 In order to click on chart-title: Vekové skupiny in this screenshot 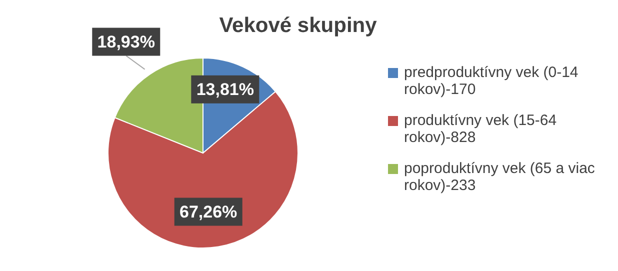, I will do `click(298, 25)`.